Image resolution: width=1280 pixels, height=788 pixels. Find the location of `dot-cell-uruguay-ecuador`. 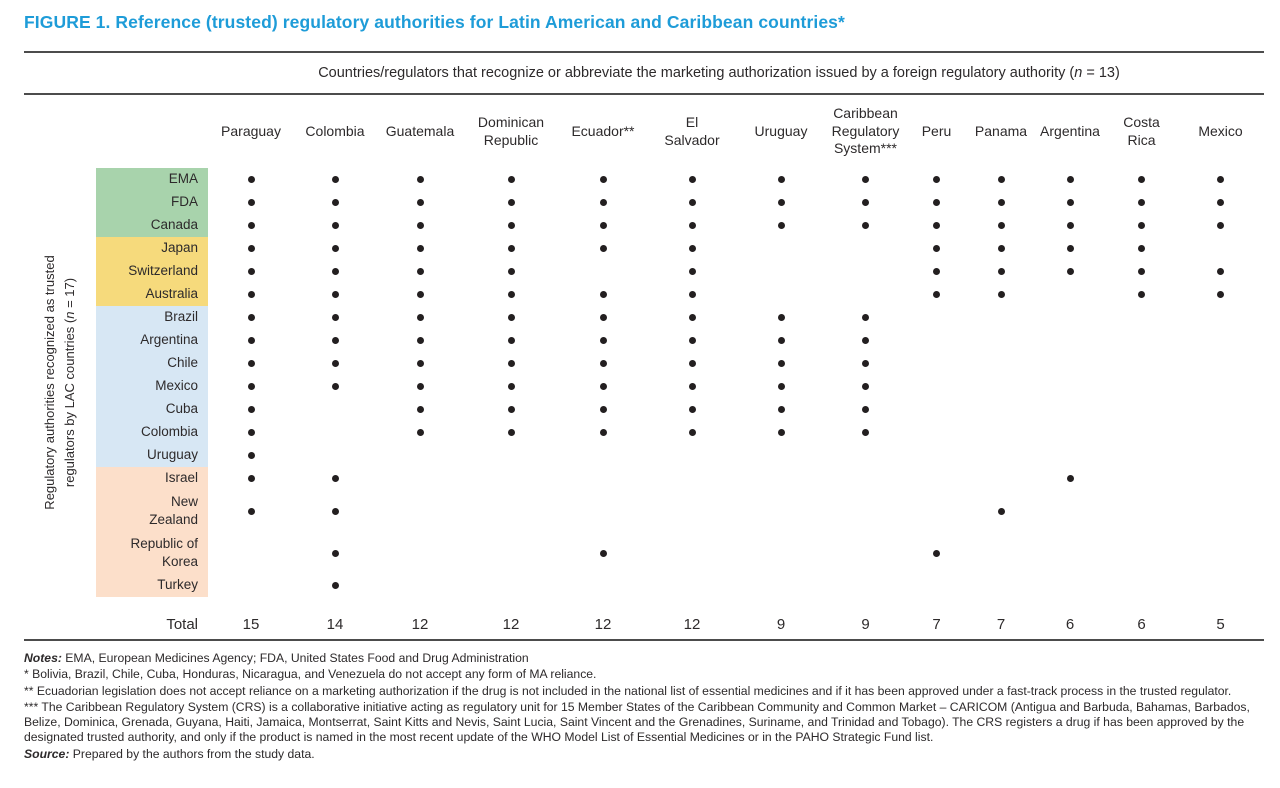

dot-cell-uruguay-ecuador is located at coordinates (603, 455).